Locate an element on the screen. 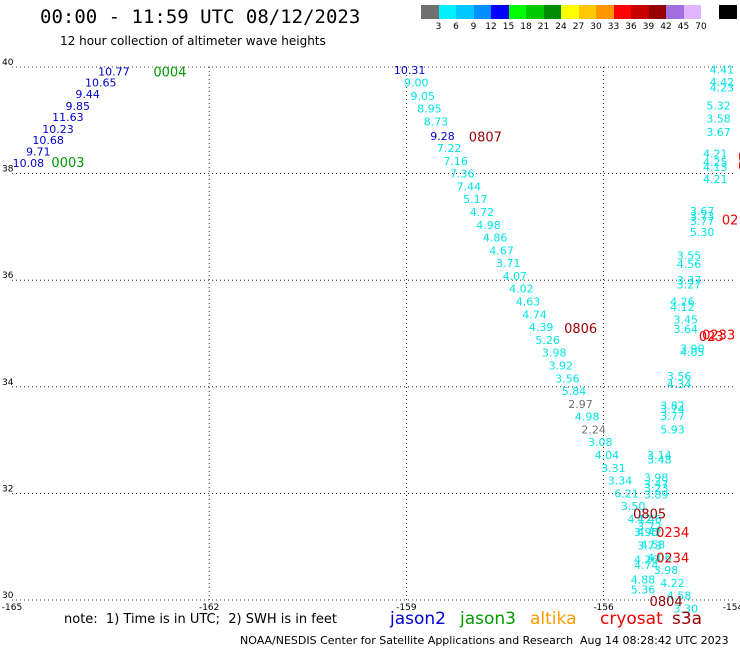  y-tick-label: 40 is located at coordinates (8, 63).